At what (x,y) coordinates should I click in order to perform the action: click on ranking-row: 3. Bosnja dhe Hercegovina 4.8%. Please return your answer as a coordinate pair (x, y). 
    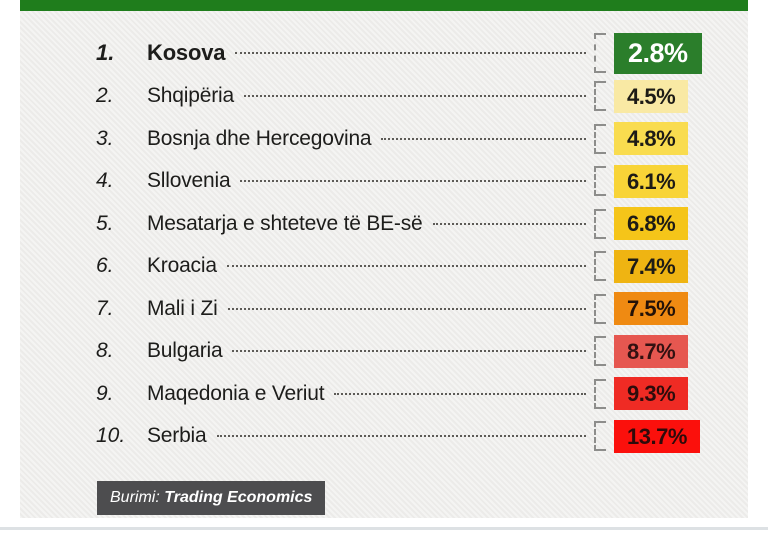
    Looking at the image, I should click on (384, 139).